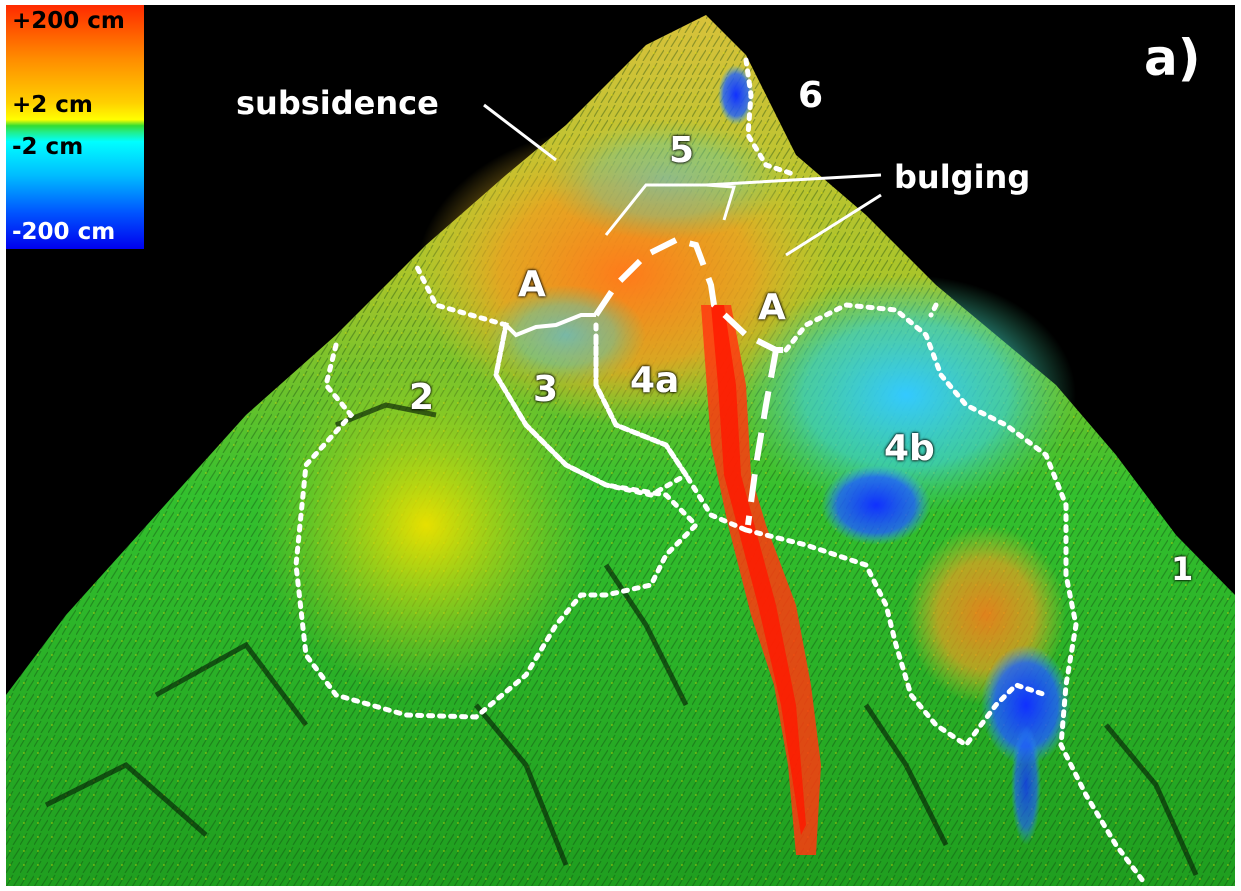 Image resolution: width=1241 pixels, height=891 pixels. What do you see at coordinates (681, 151) in the screenshot?
I see `zone-label-5: 5` at bounding box center [681, 151].